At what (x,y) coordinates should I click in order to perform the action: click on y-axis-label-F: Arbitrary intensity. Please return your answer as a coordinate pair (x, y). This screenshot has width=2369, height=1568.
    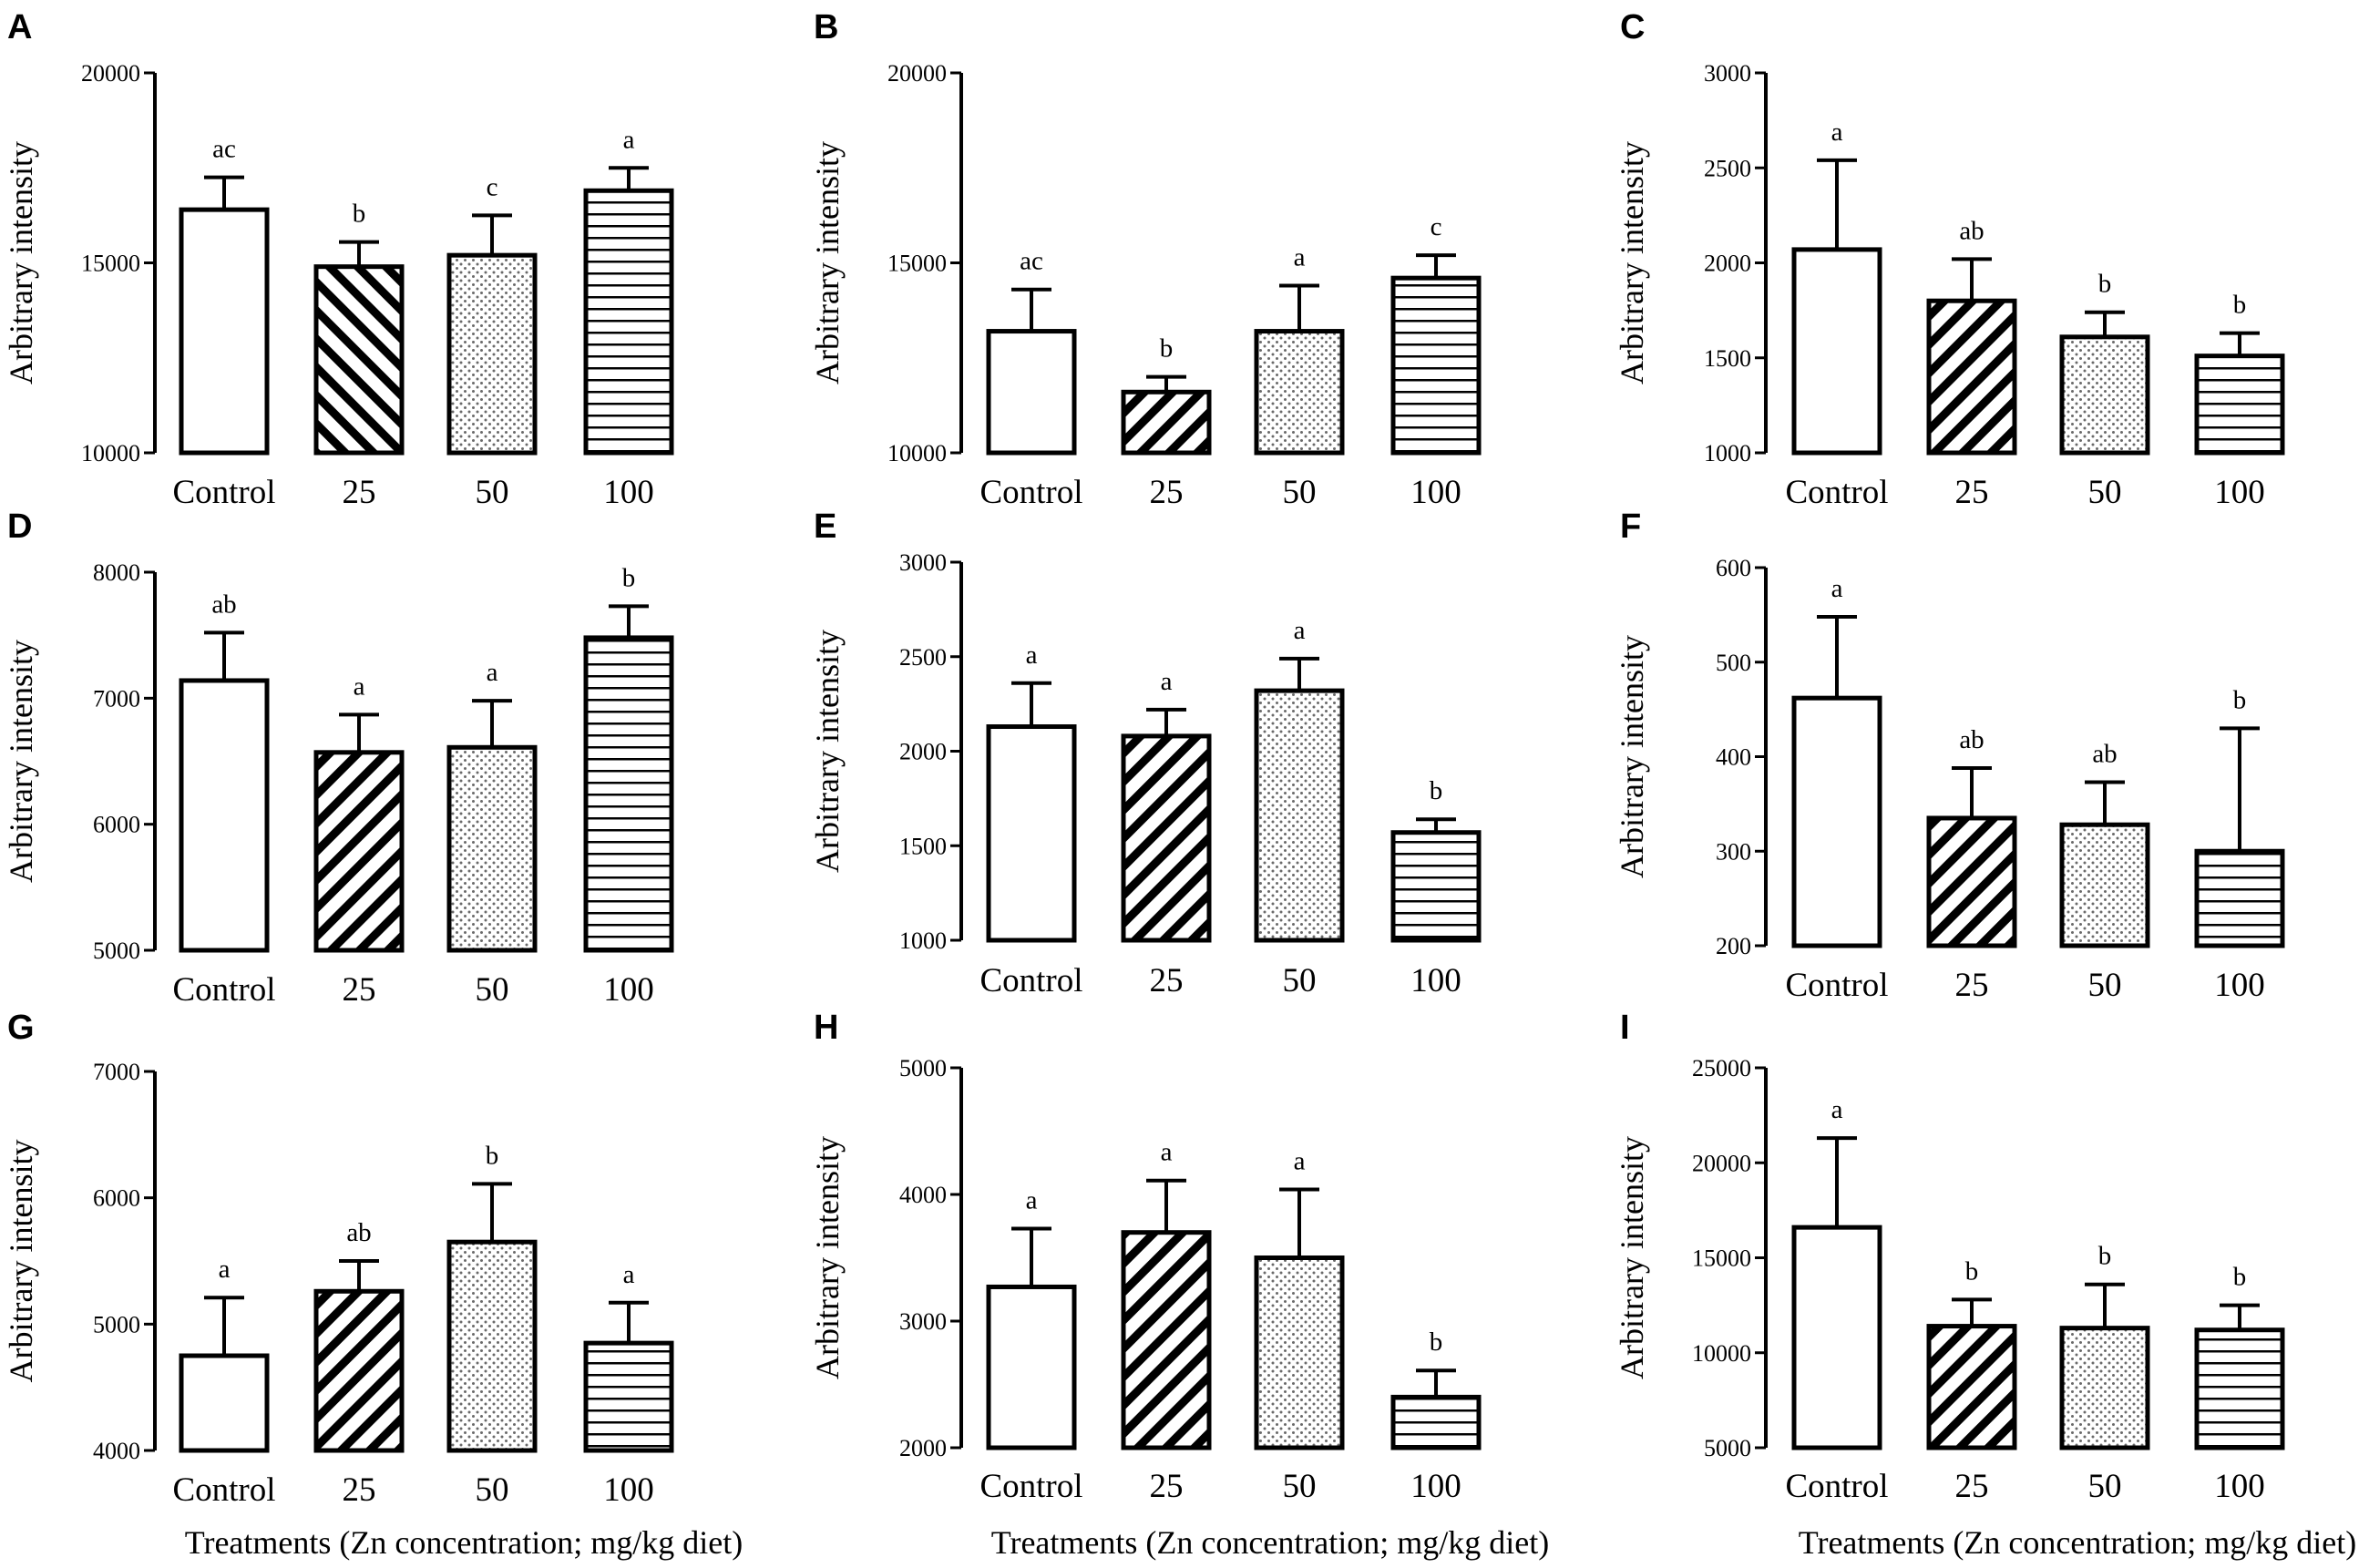
    Looking at the image, I should click on (1632, 756).